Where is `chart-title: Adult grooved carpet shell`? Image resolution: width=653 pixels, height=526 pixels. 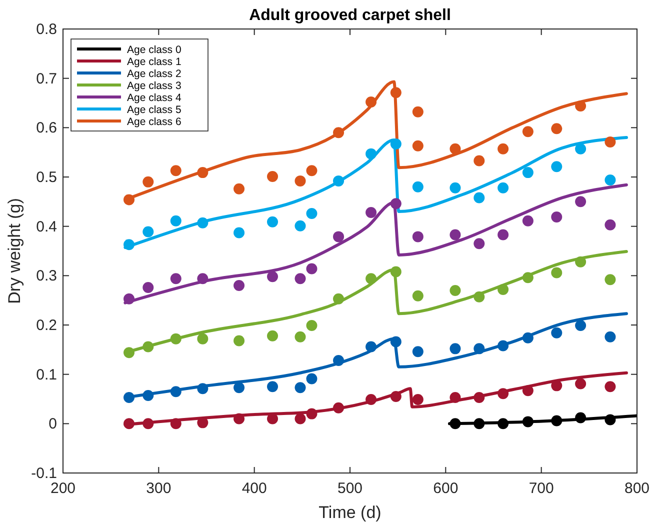
chart-title: Adult grooved carpet shell is located at coordinates (350, 15).